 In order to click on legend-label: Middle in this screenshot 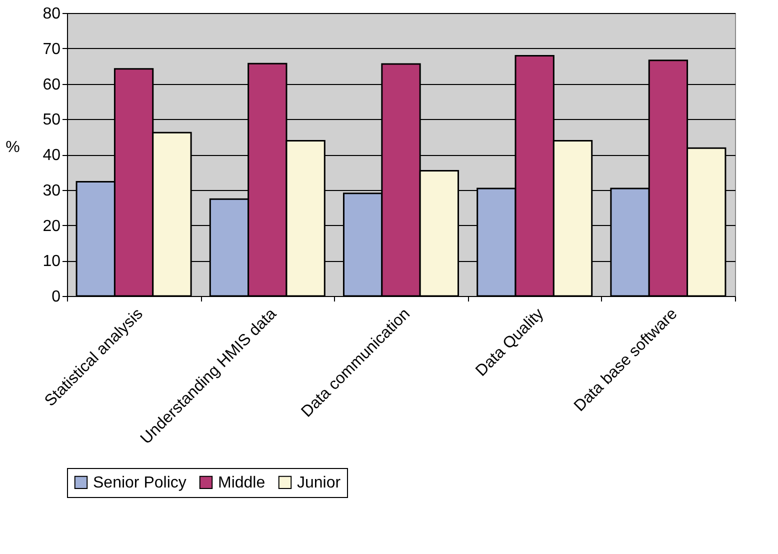, I will do `click(242, 483)`.